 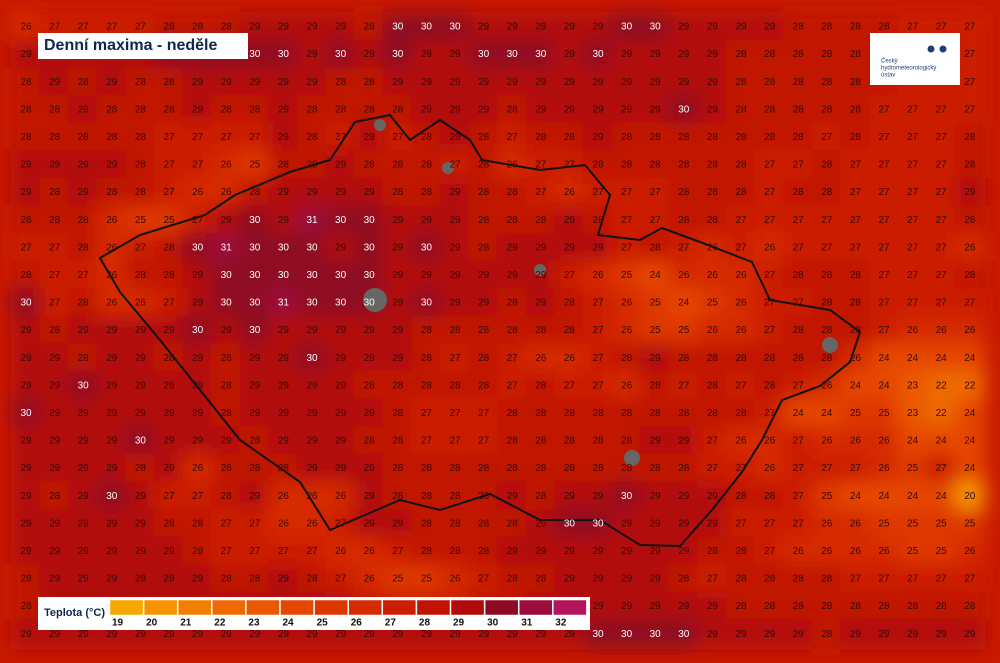 I want to click on temperature-value: 25, so click(x=942, y=551).